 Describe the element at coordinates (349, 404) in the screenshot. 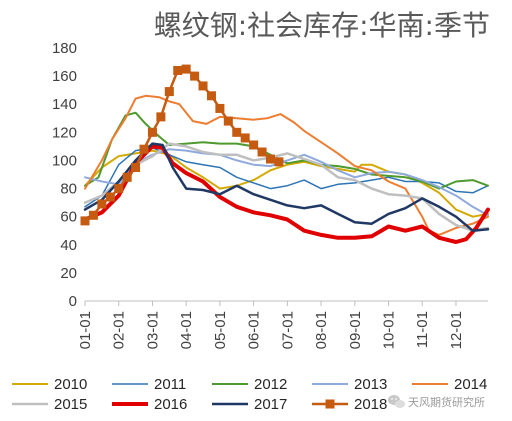

I see `legend-item-2018: 2018` at that location.